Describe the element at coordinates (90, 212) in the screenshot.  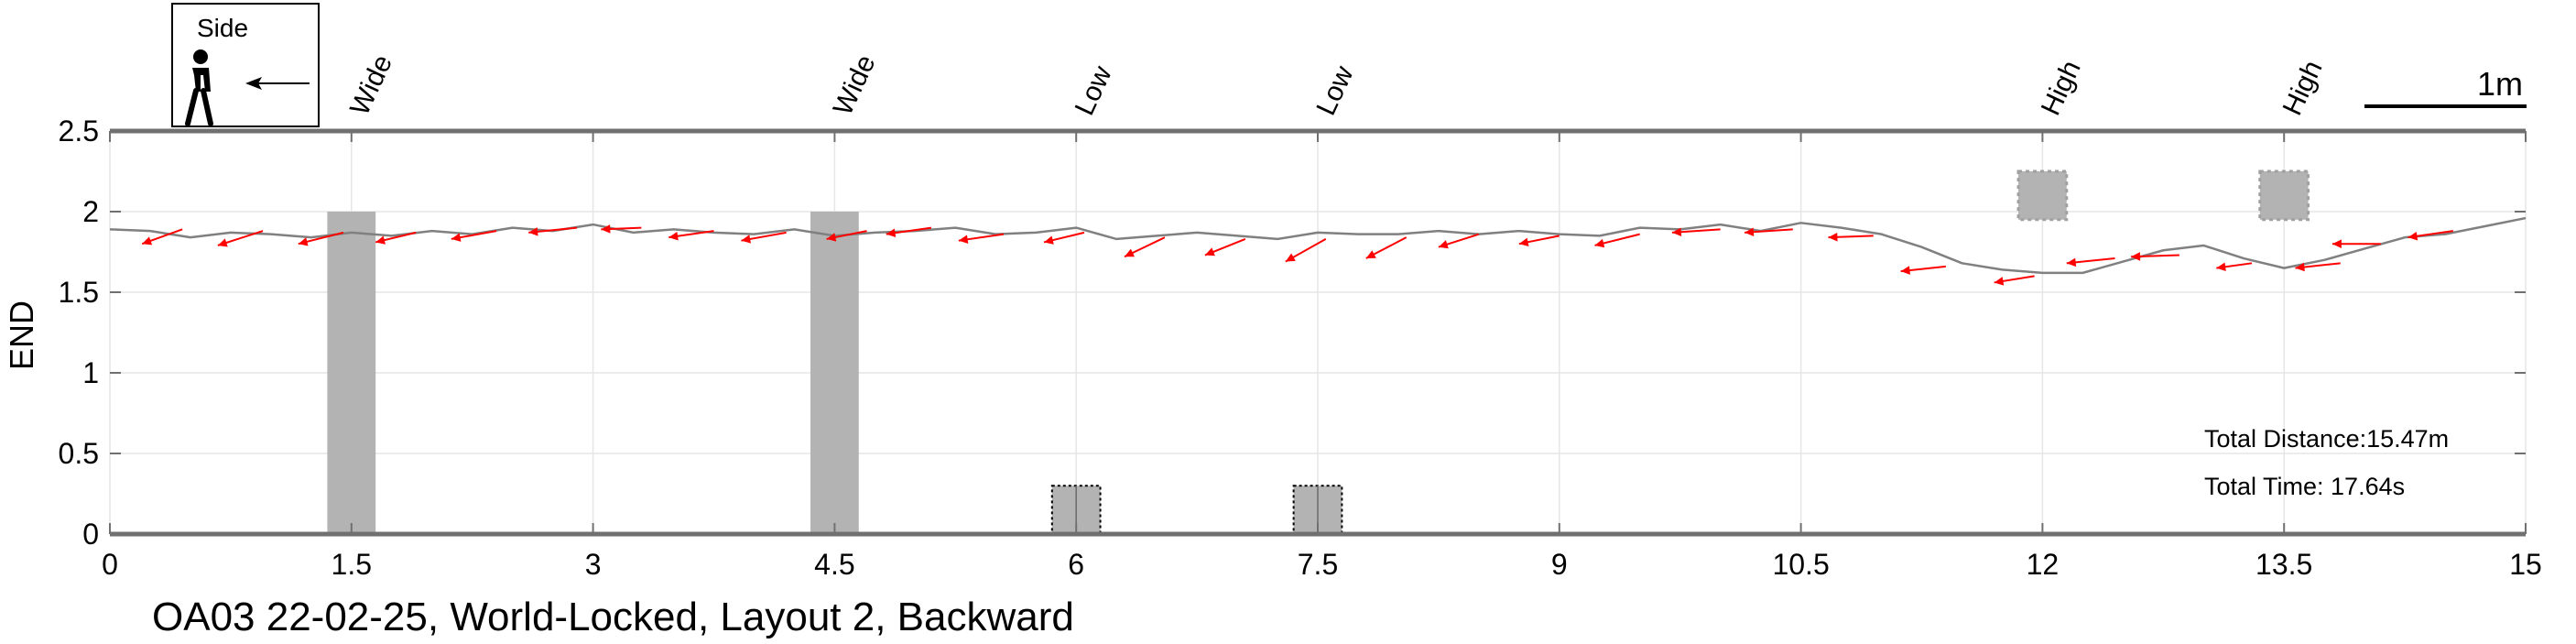
I see `y-tick-label: 2` at that location.